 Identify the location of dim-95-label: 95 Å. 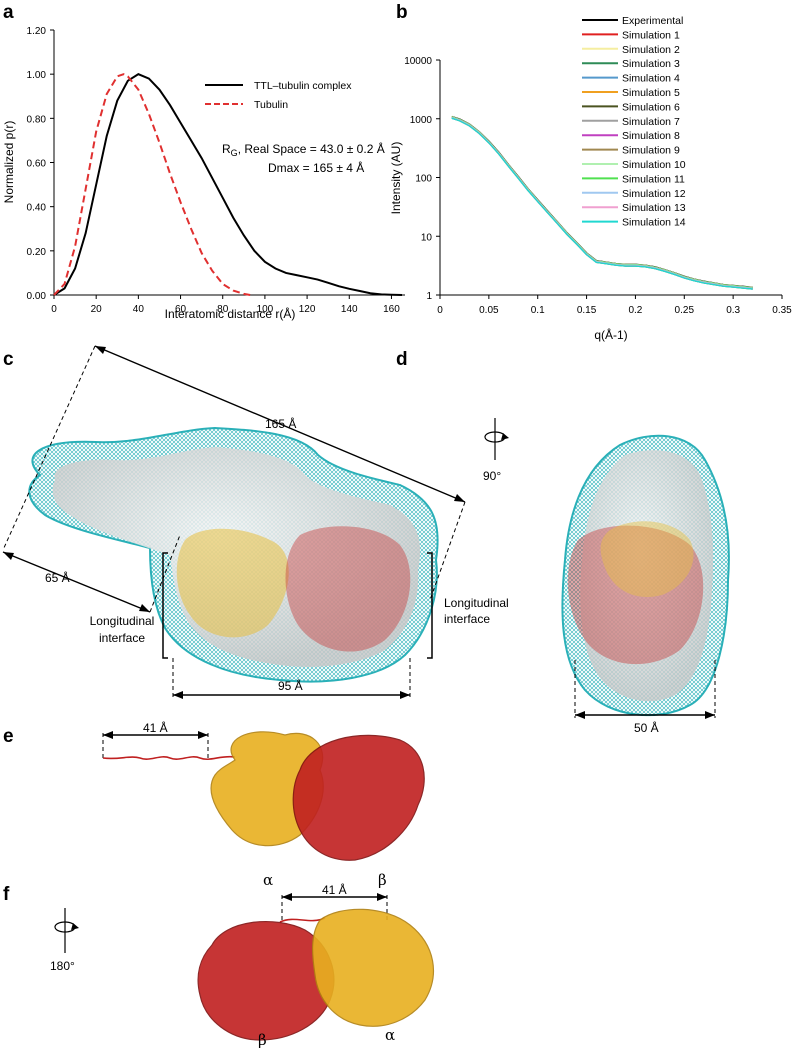
(290, 685).